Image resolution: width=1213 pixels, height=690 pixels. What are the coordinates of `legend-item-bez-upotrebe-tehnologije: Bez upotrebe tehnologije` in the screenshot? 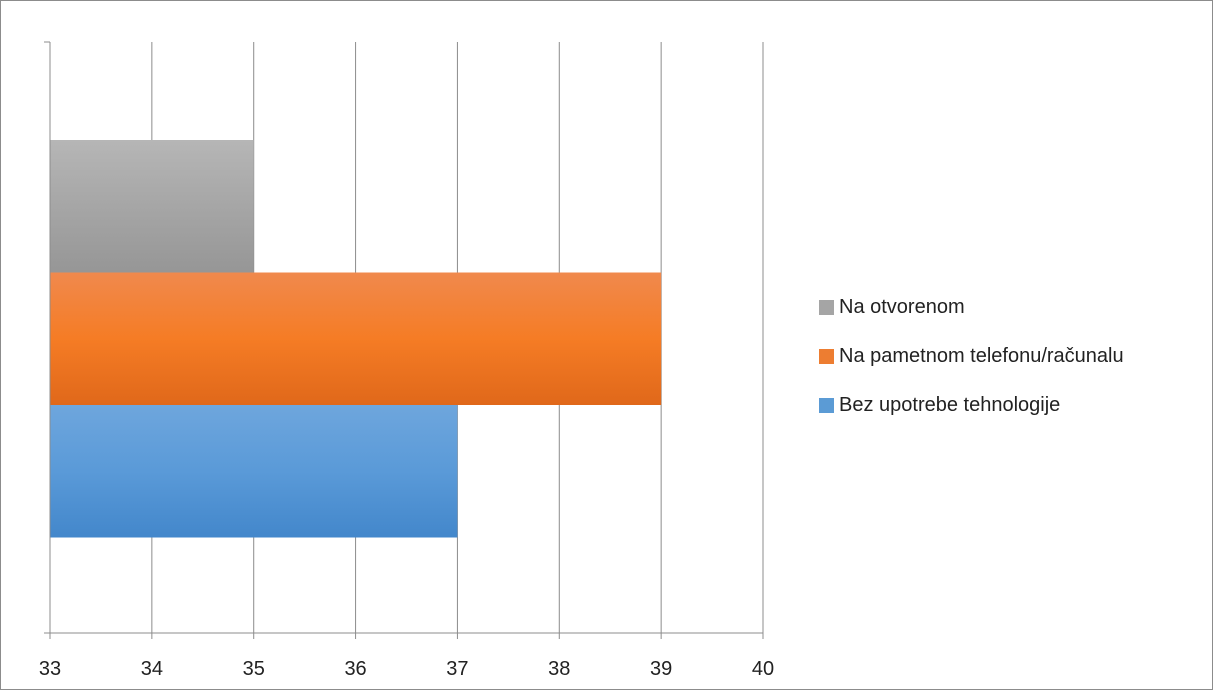 It's located at (1014, 405).